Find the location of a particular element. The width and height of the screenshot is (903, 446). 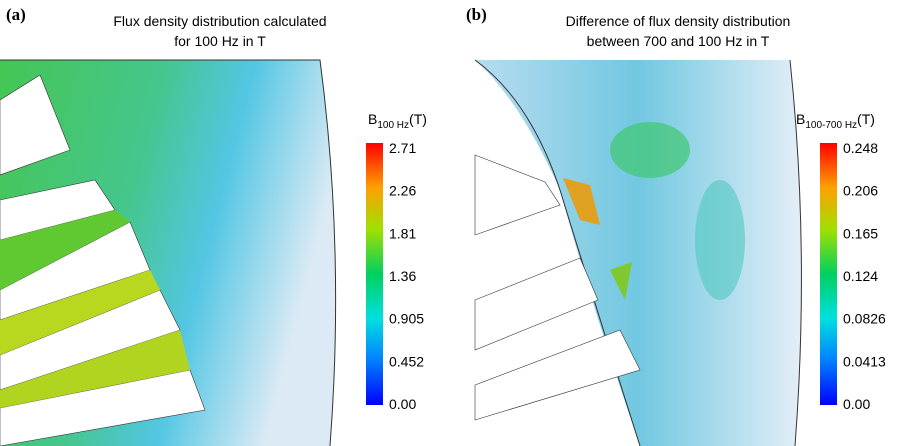

colorbar-tick-label: 1.81 is located at coordinates (402, 233).